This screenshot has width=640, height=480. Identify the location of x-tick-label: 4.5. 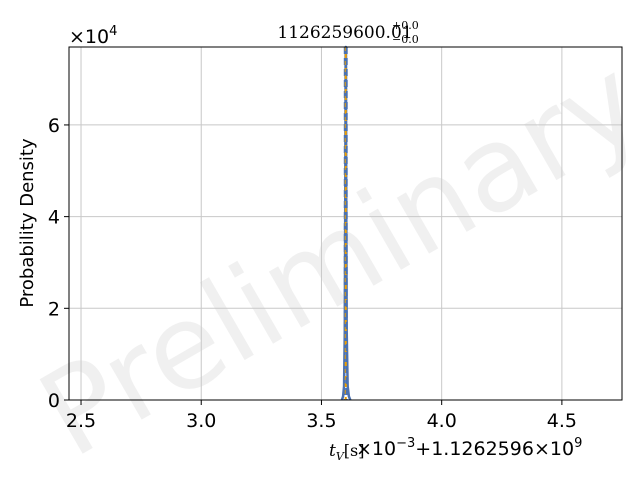
(562, 421).